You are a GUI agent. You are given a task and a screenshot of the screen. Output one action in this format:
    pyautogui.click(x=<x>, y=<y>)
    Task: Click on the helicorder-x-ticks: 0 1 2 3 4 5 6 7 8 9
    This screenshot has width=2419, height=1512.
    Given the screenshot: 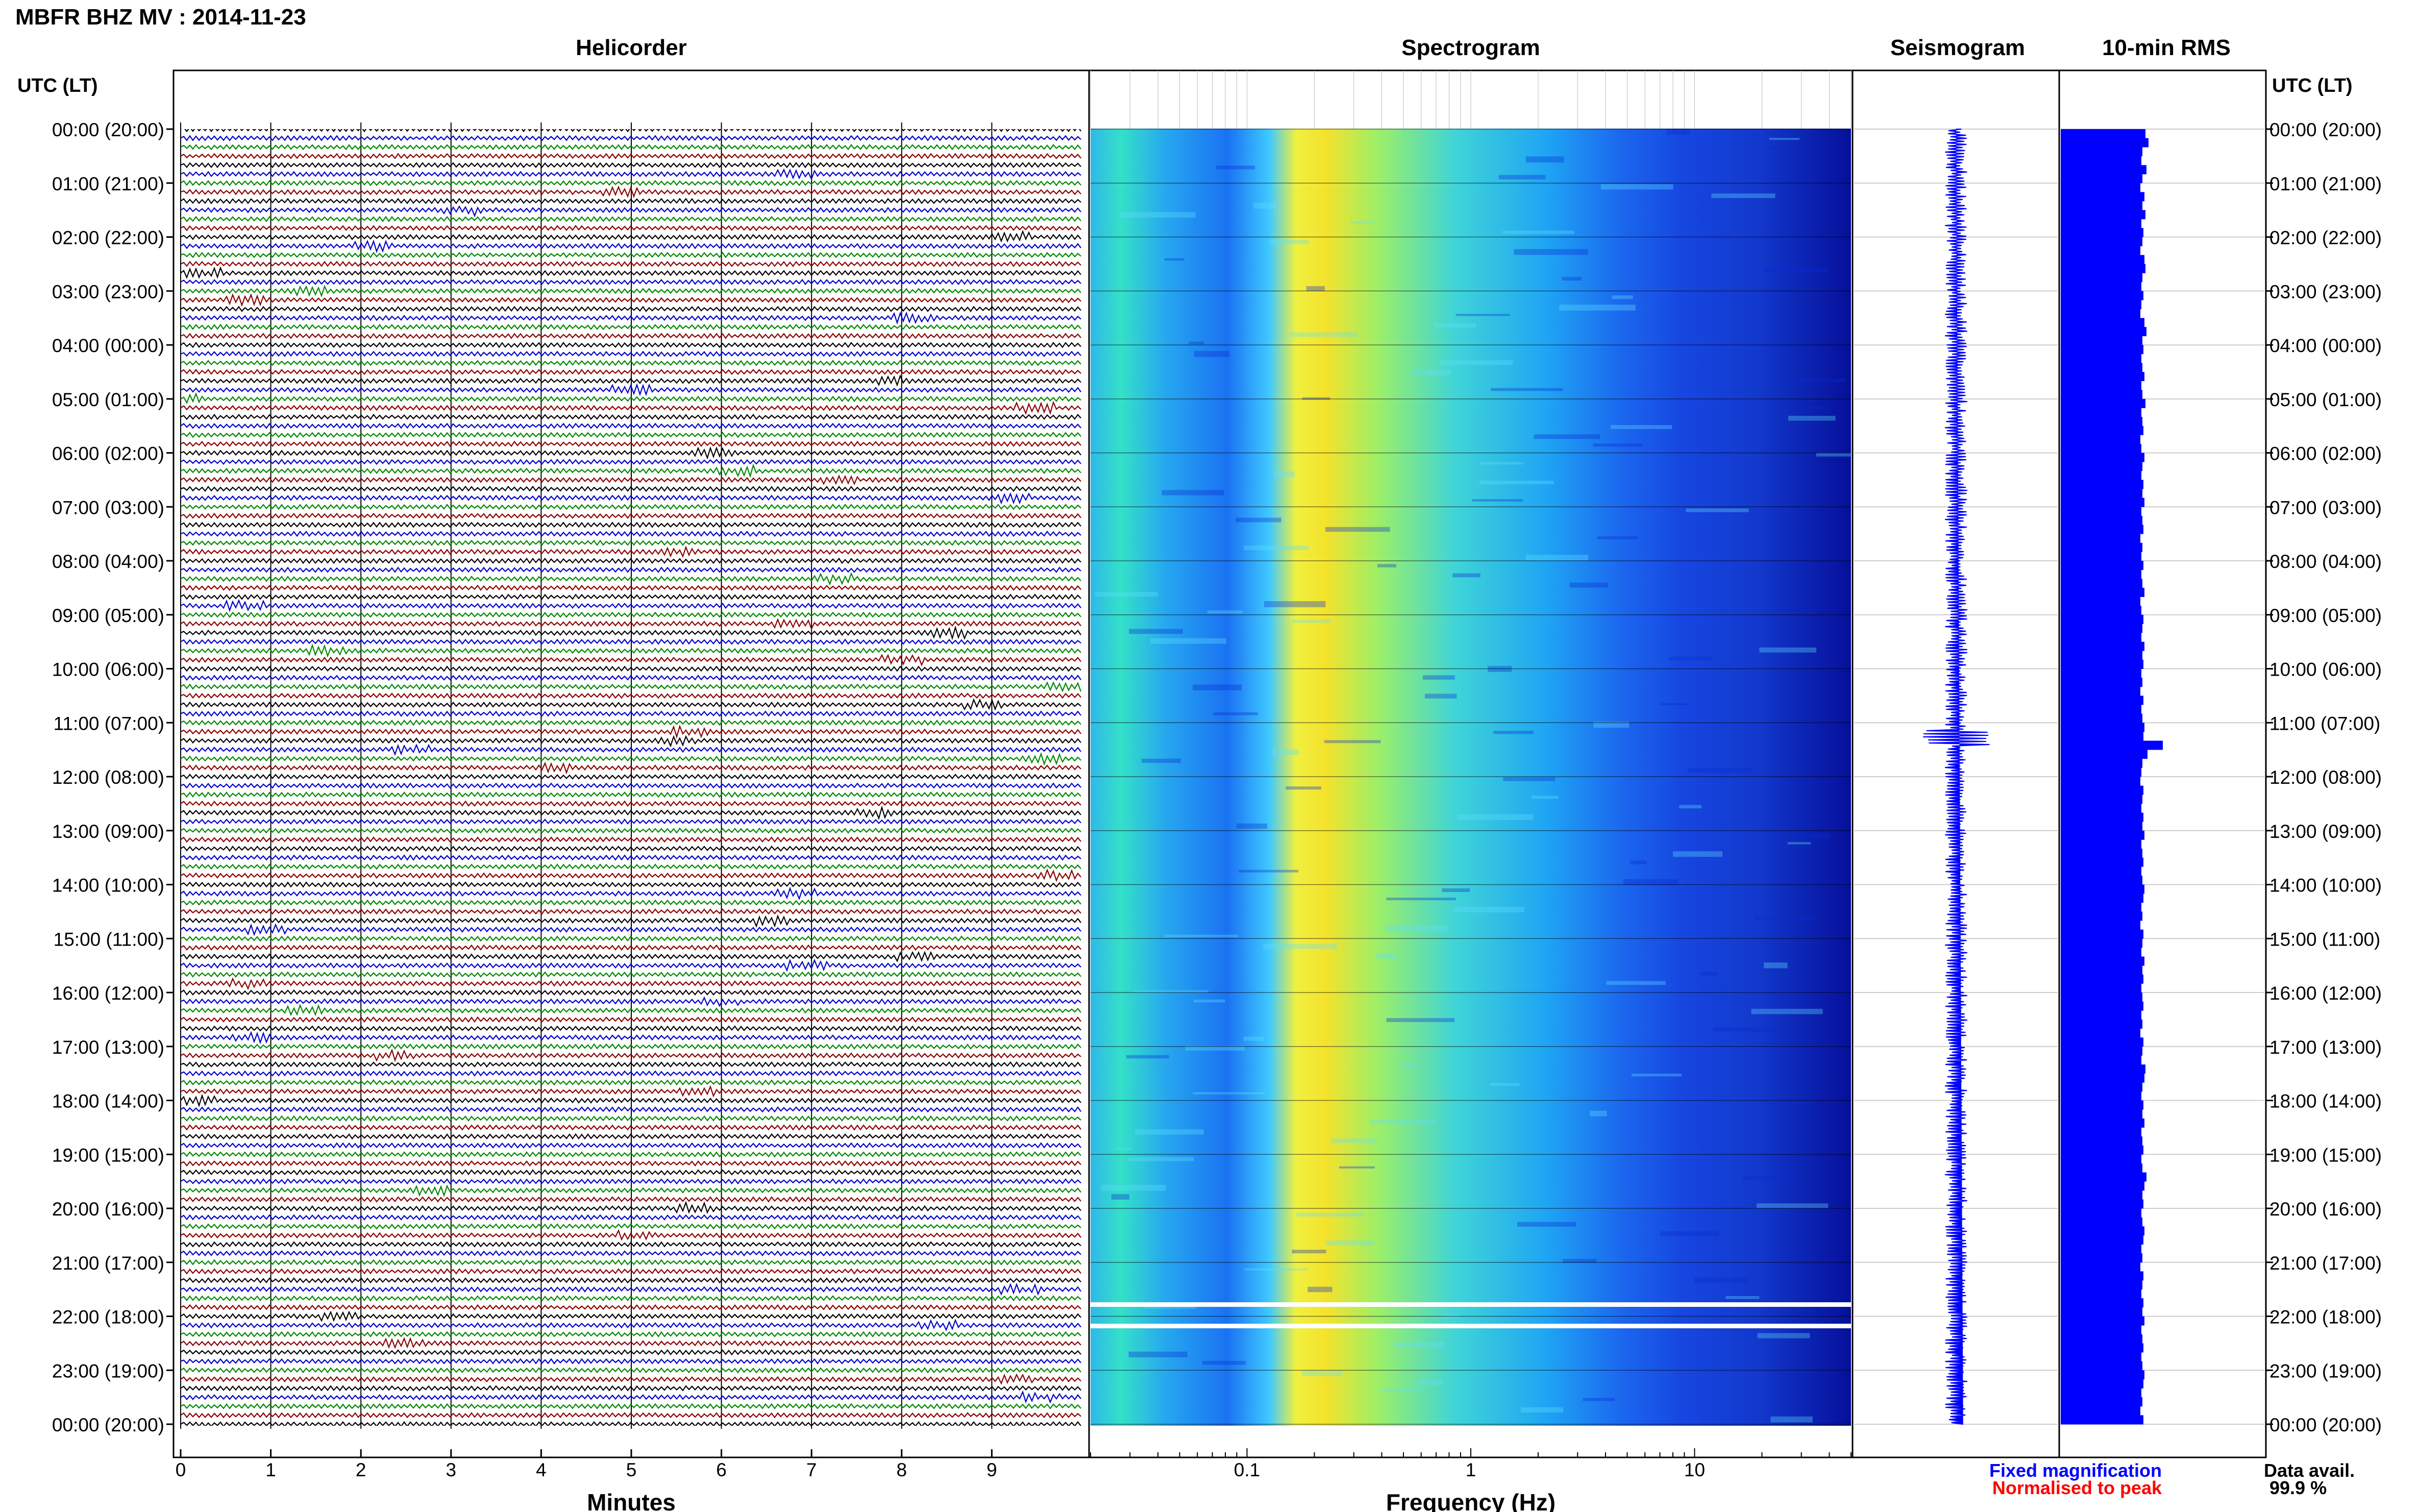 What is the action you would take?
    pyautogui.click(x=586, y=1464)
    